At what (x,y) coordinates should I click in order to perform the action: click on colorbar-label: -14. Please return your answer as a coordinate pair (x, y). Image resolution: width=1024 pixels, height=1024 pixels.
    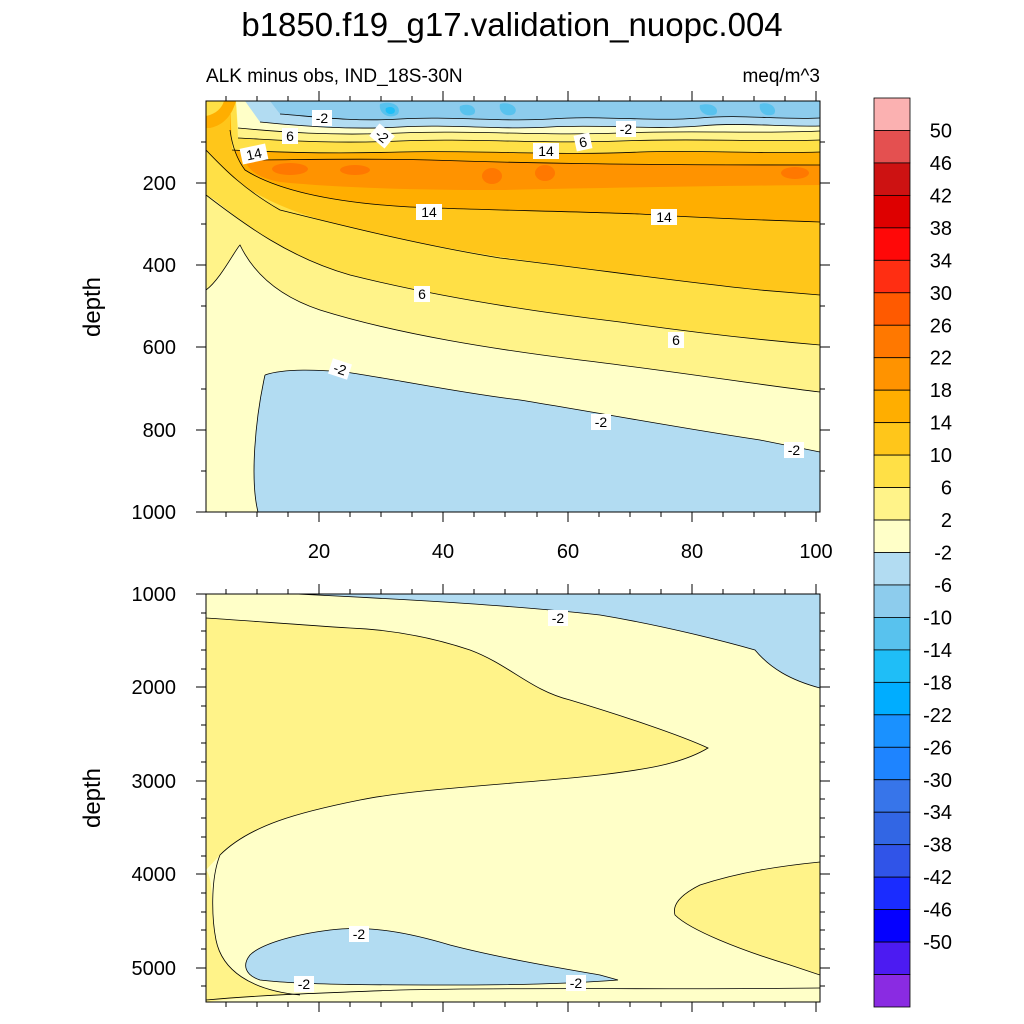
    Looking at the image, I should click on (937, 651).